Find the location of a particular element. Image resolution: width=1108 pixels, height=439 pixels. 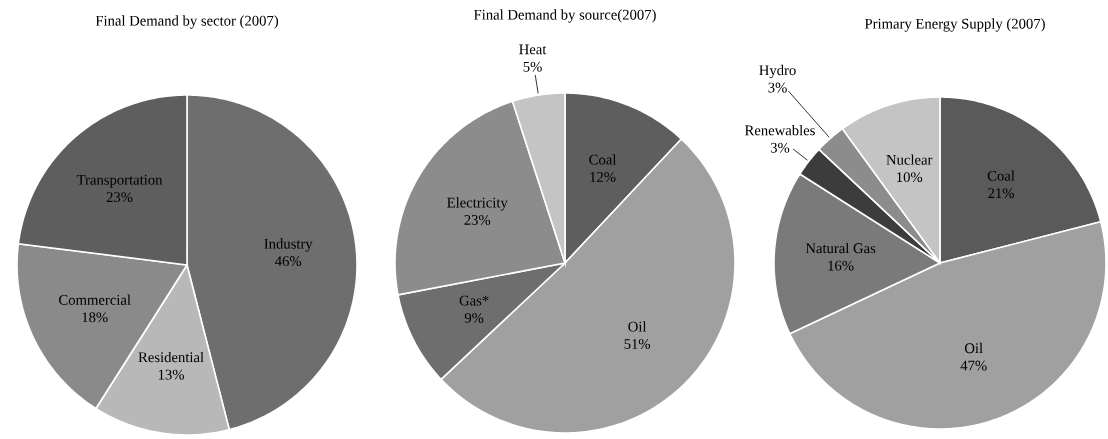

slice-label: Gas* is located at coordinates (474, 300).